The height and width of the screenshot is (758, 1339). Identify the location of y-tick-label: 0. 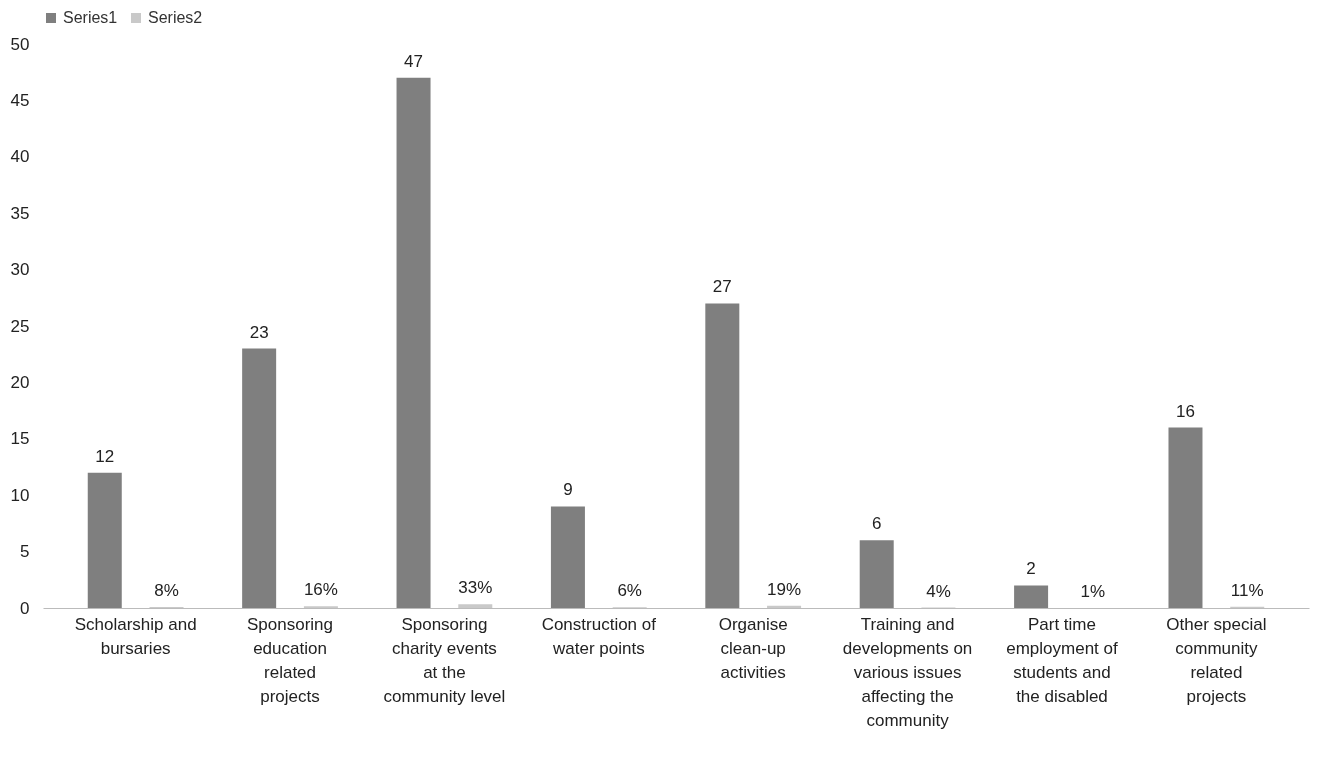
(25, 608).